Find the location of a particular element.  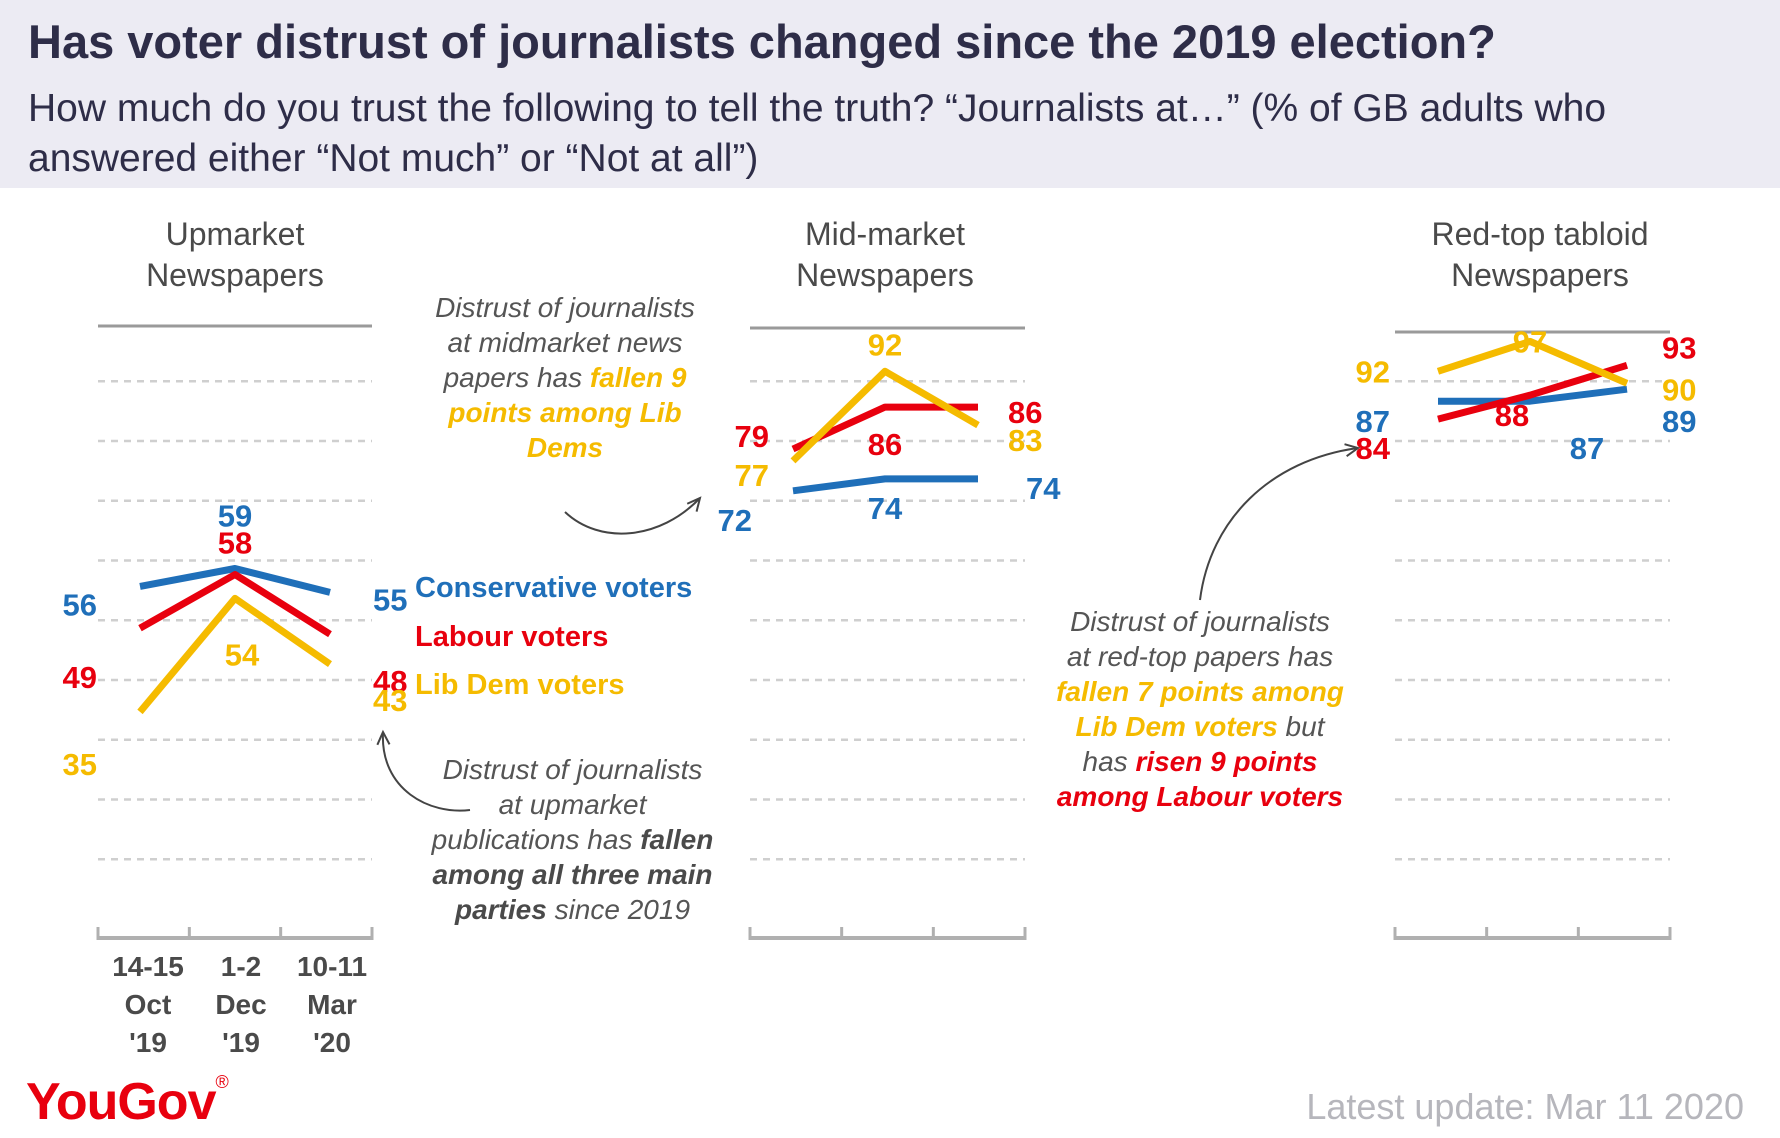

arrow-upmarket-head is located at coordinates (383, 737).